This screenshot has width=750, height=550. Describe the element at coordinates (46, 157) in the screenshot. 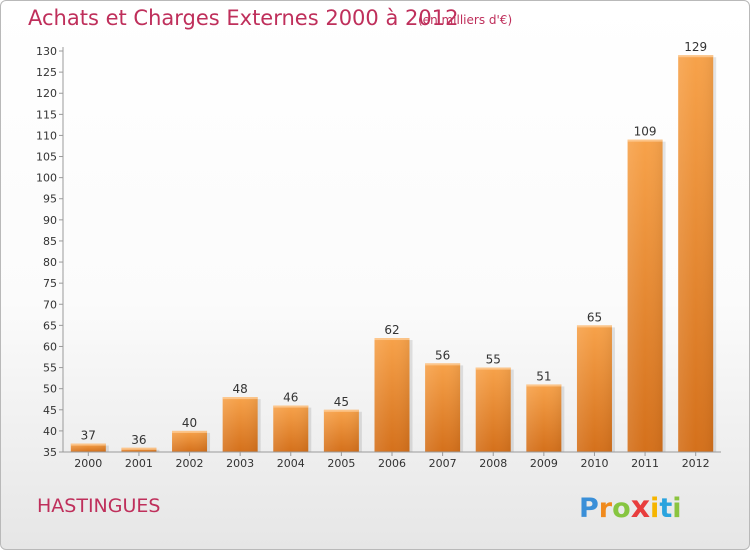

I see `y-tick-label: 105` at that location.